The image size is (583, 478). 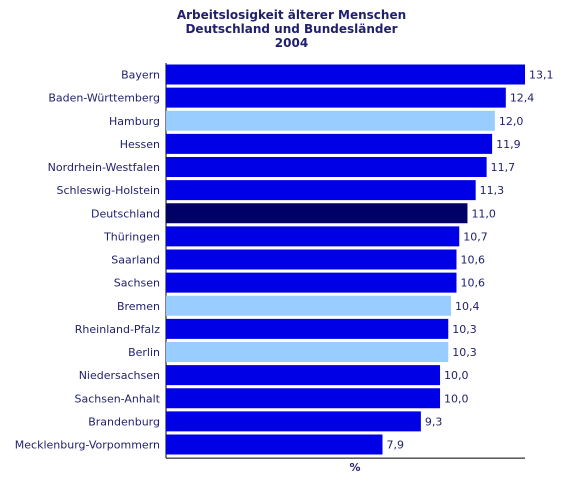 What do you see at coordinates (464, 329) in the screenshot?
I see `value-label-rheinland-pfalz: 10,3` at bounding box center [464, 329].